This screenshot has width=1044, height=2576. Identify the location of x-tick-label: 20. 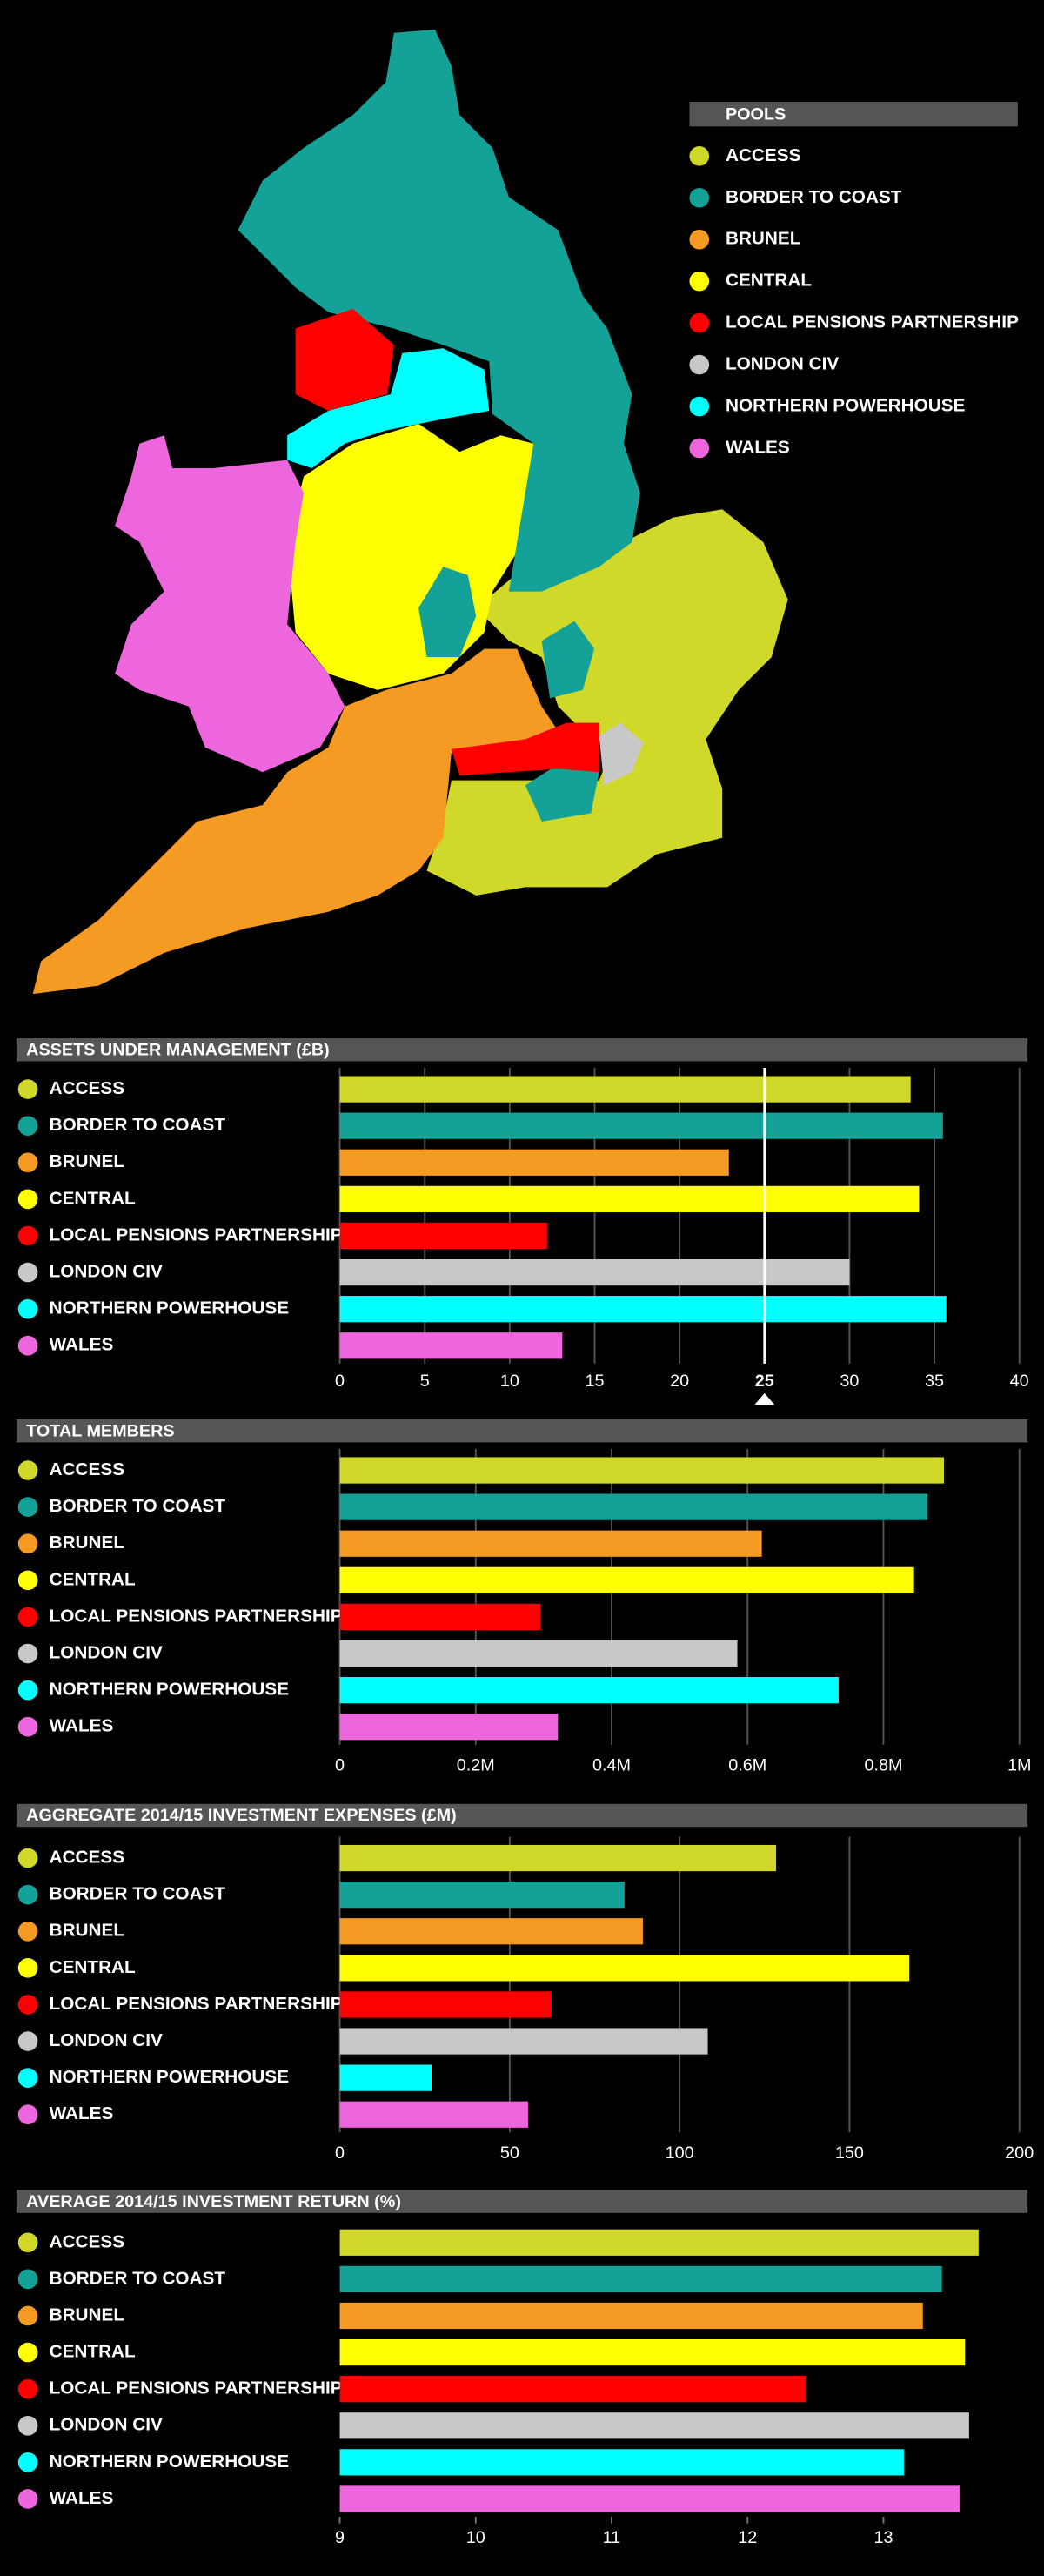
(679, 1382).